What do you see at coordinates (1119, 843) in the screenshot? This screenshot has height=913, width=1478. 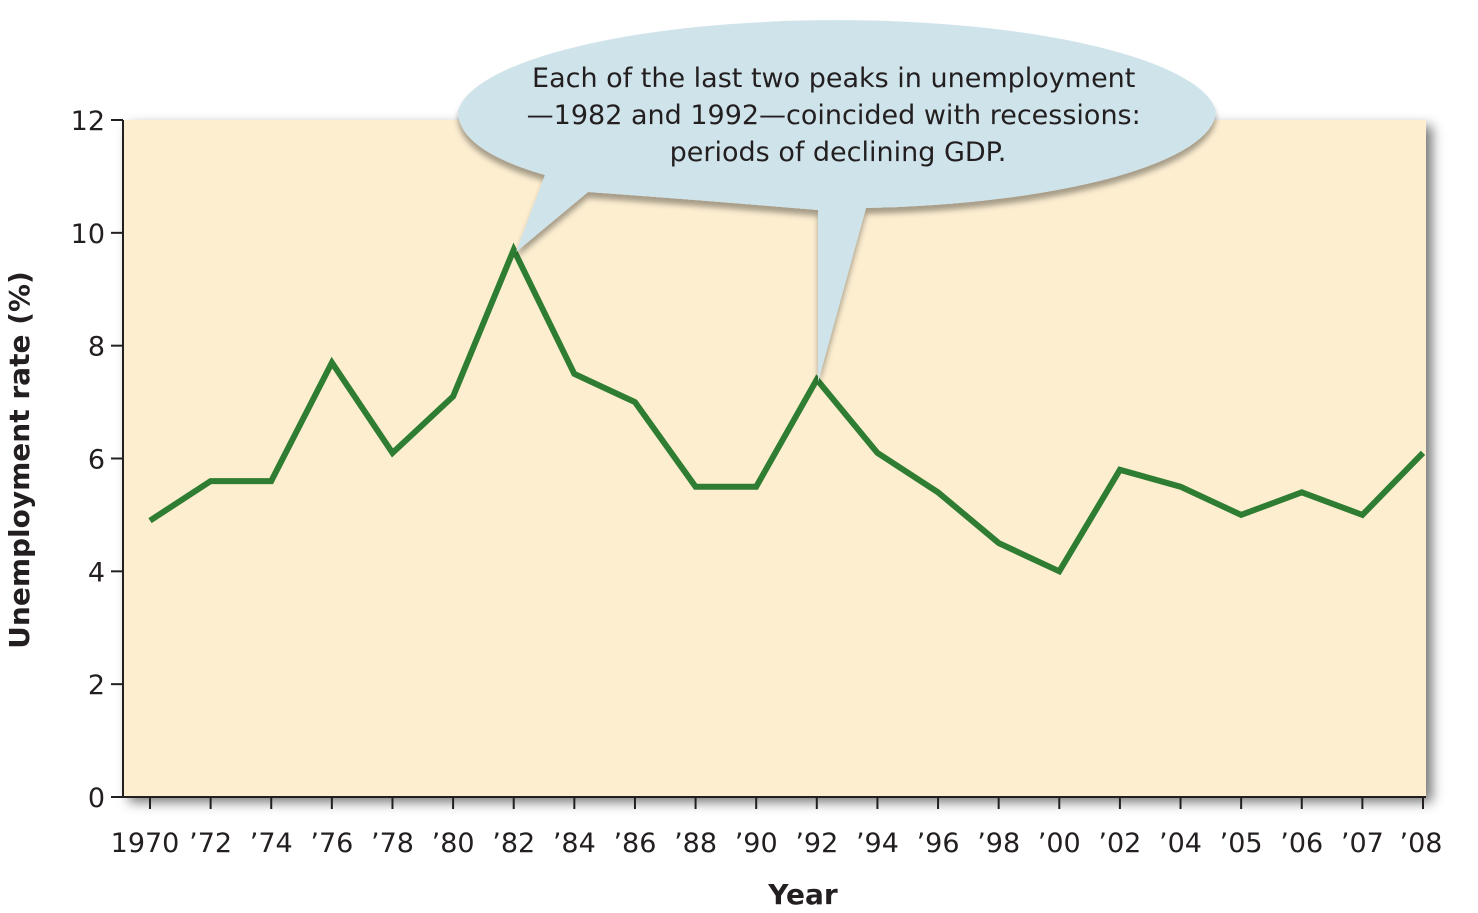 I see `x-tick-label: ’02` at bounding box center [1119, 843].